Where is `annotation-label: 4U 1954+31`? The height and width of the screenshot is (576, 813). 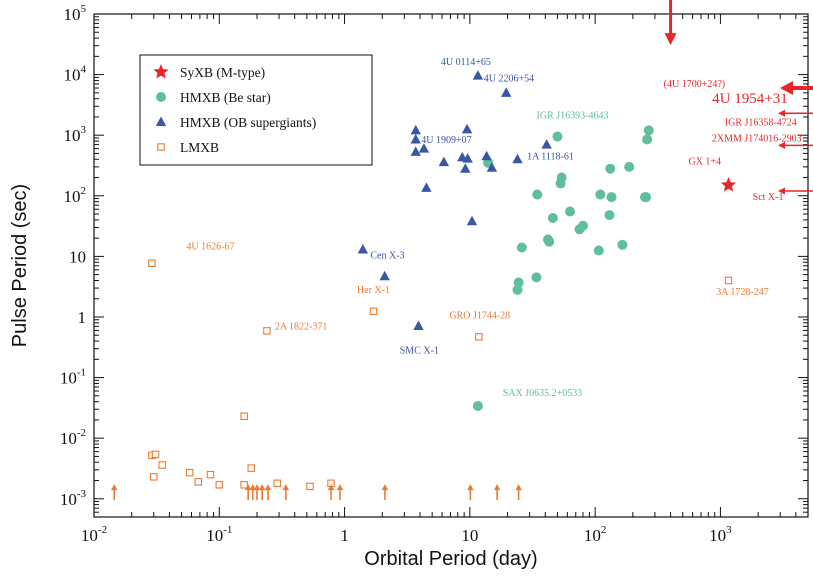
annotation-label: 4U 1954+31 is located at coordinates (750, 99).